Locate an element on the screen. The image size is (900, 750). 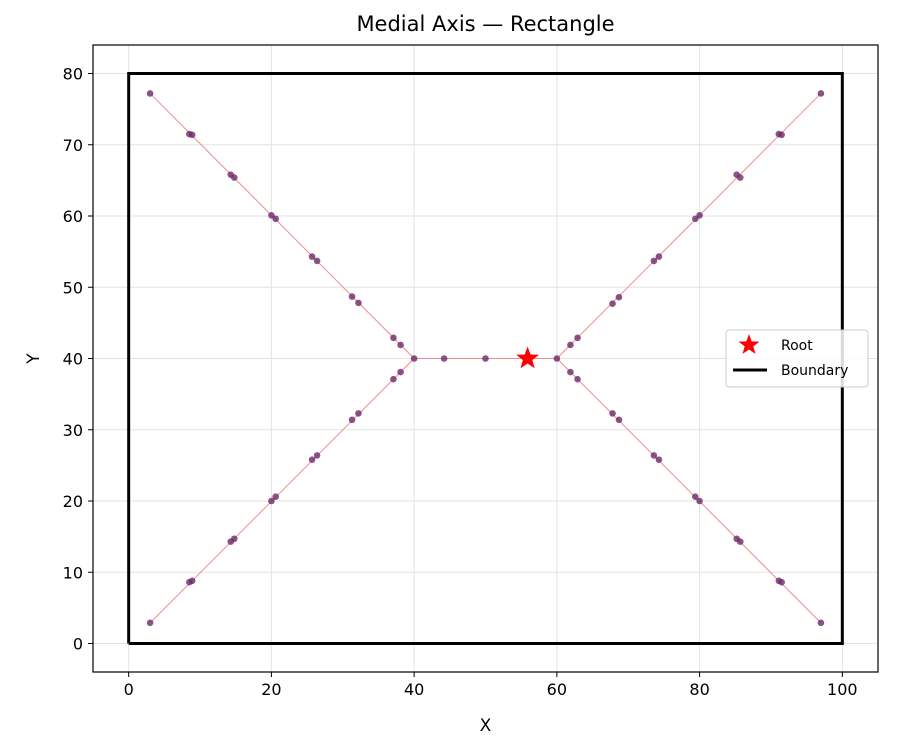
root-star-marker is located at coordinates (528, 357).